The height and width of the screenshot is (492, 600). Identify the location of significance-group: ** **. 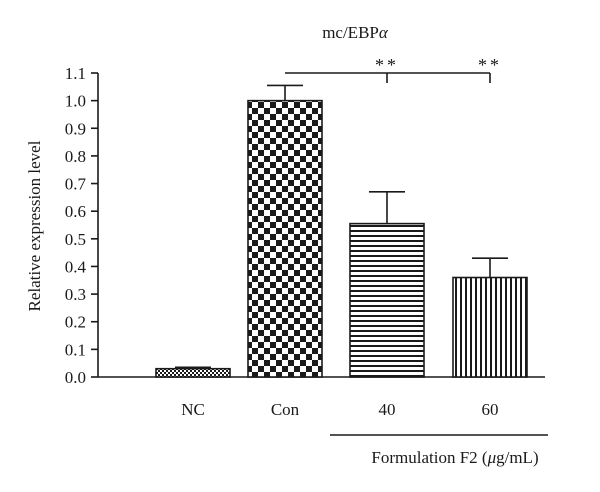
(393, 69).